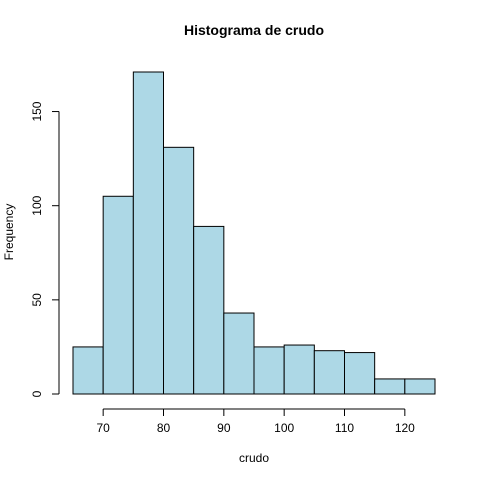 This screenshot has width=480, height=480. Describe the element at coordinates (254, 458) in the screenshot. I see `x-axis-label: crudo` at that location.